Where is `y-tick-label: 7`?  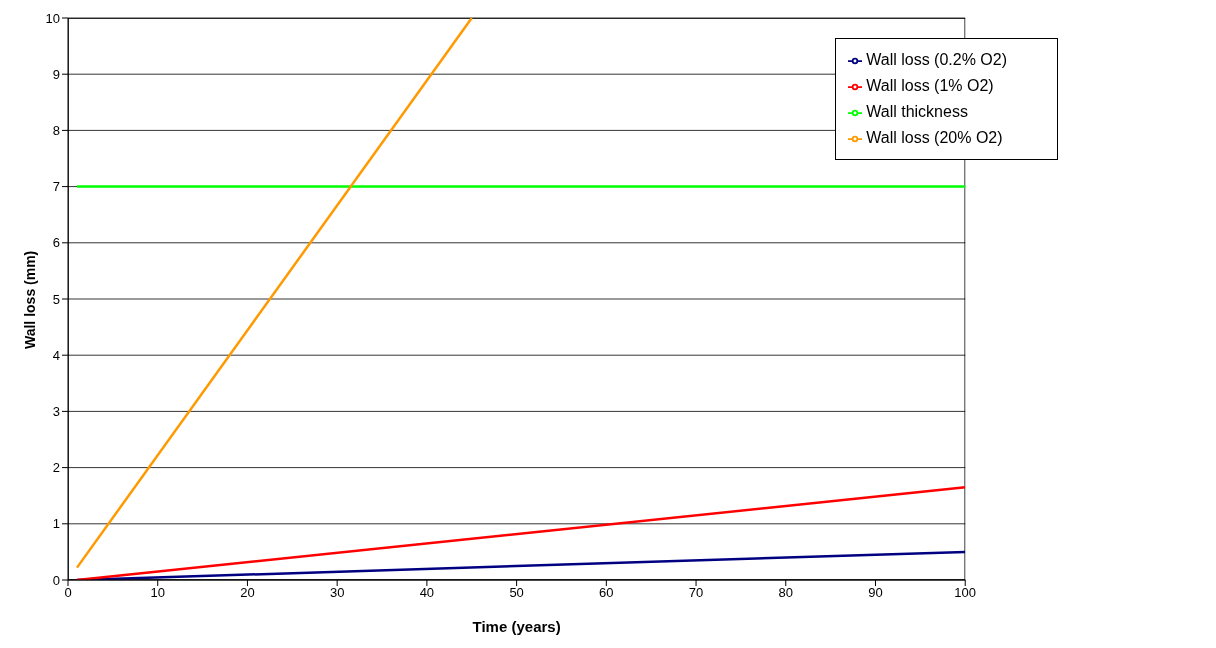 y-tick-label: 7 is located at coordinates (56, 187).